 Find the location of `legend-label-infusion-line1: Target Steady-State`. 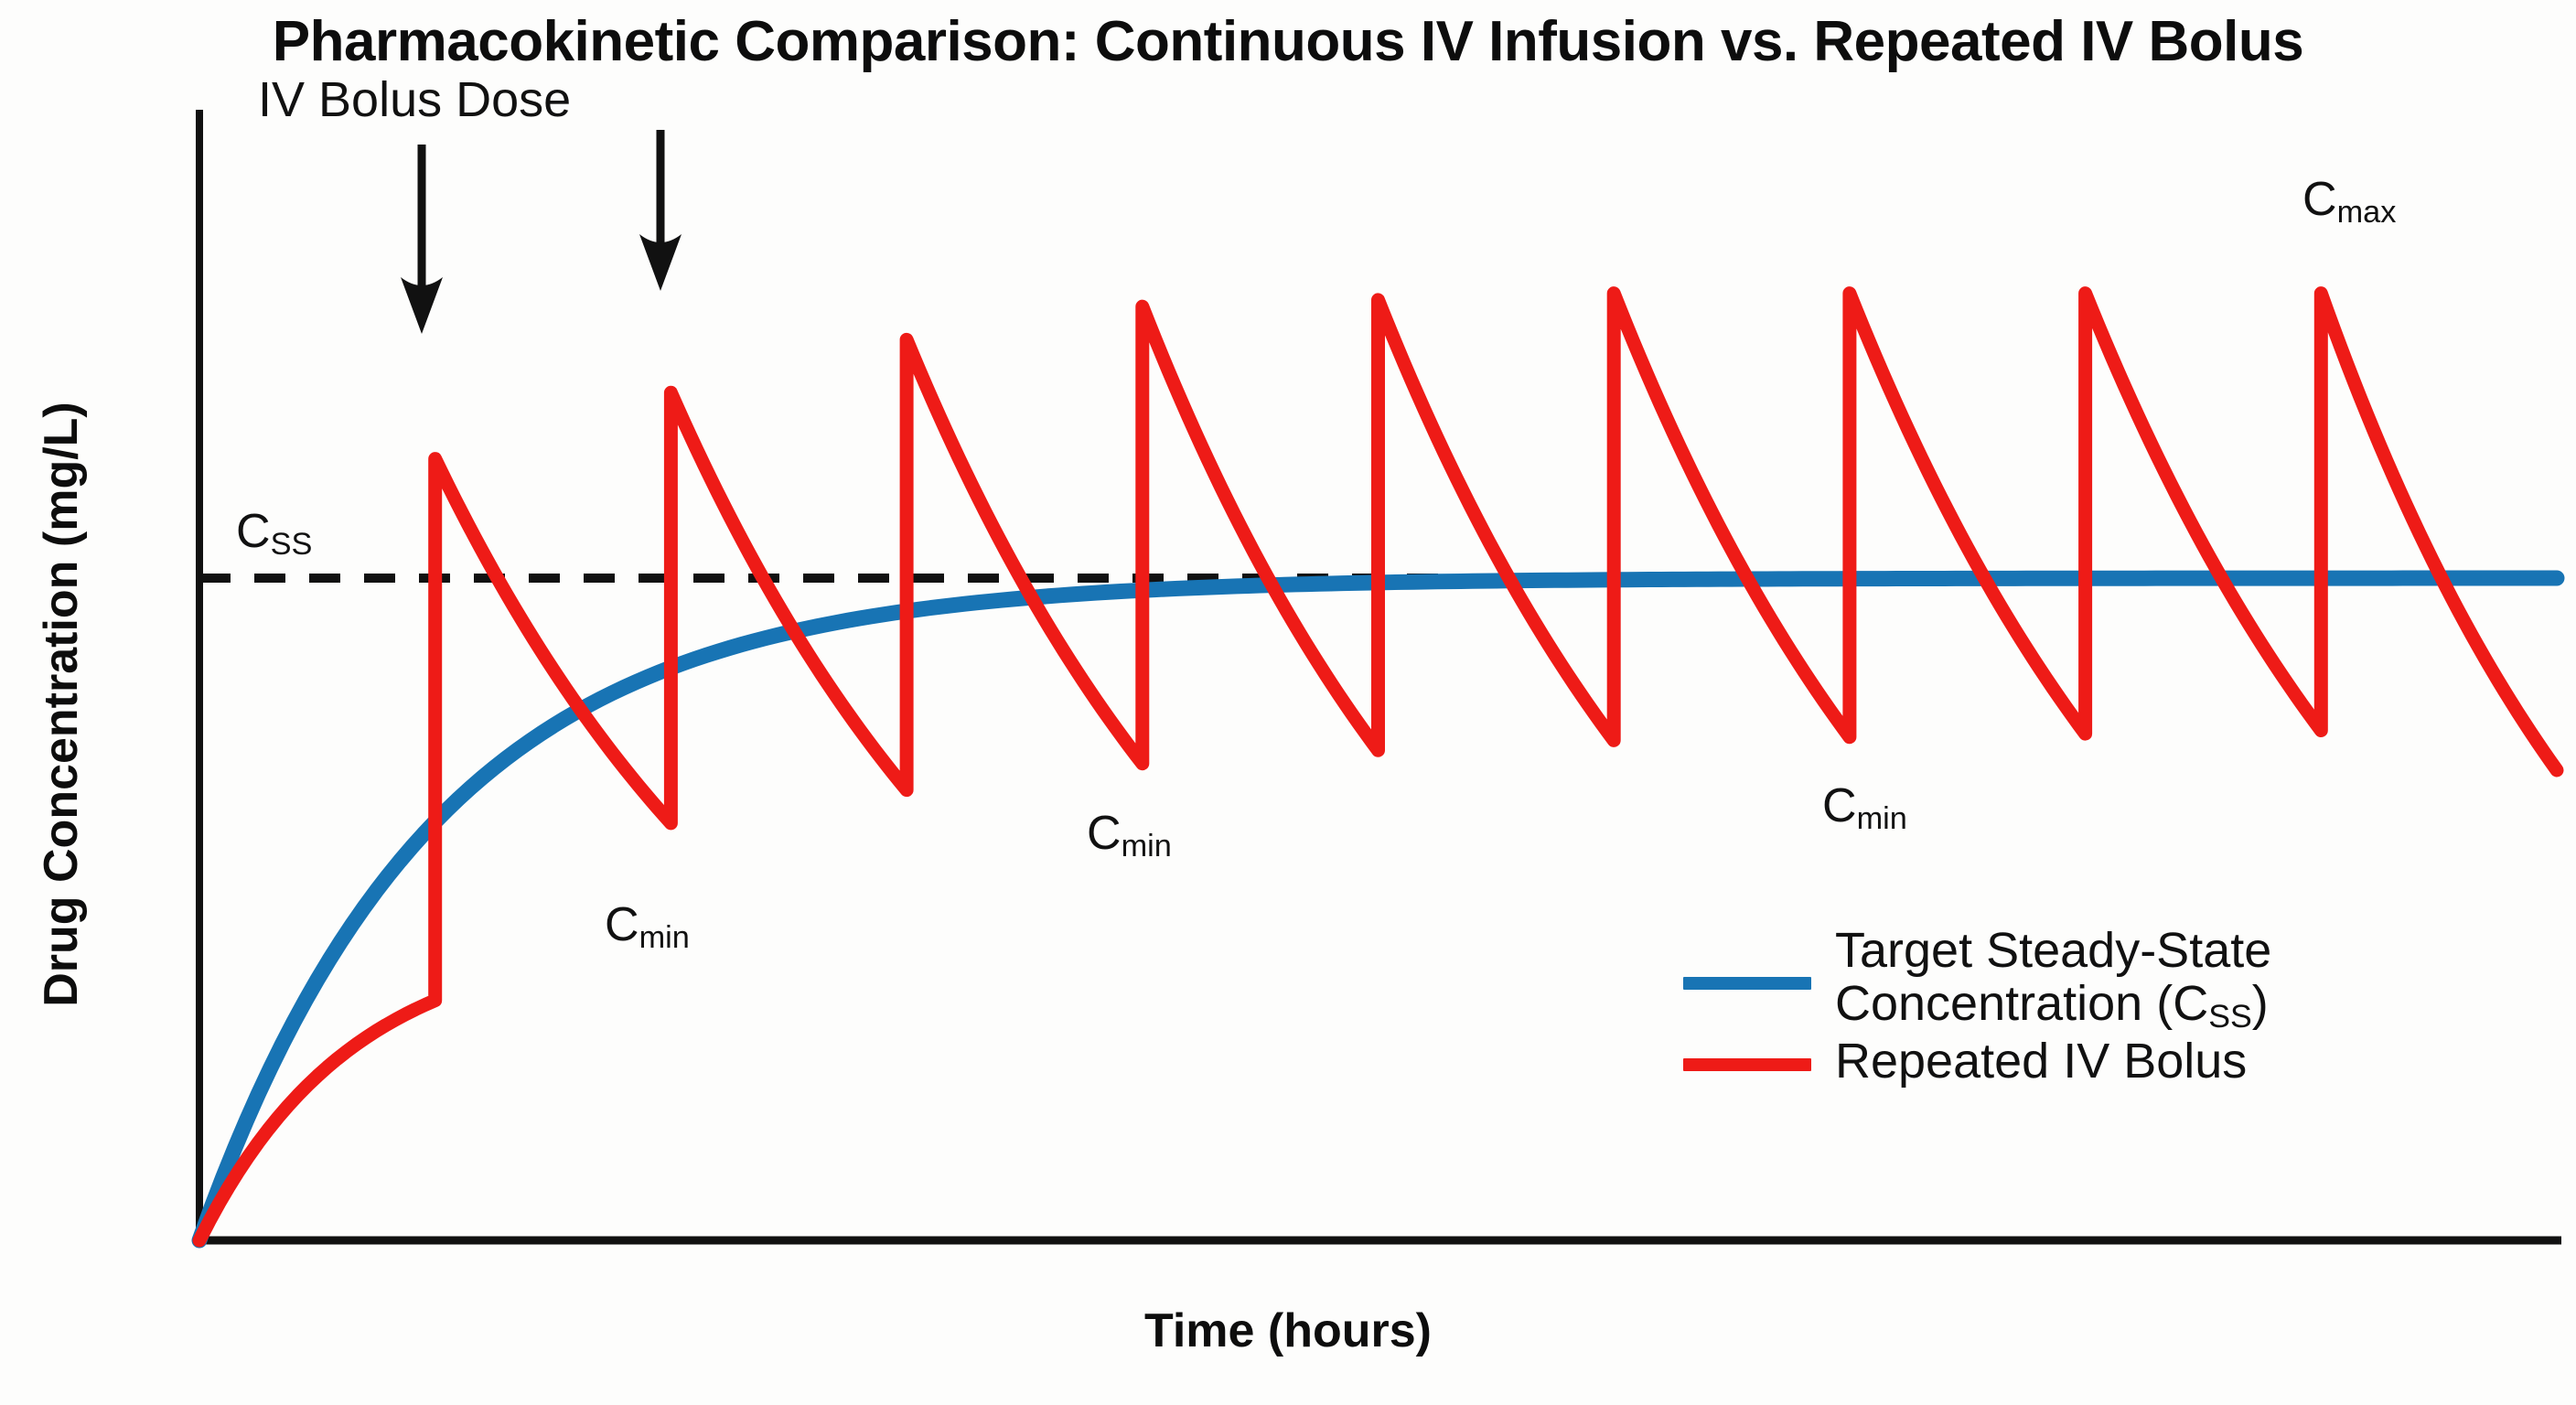

legend-label-infusion-line1: Target Steady-State is located at coordinates (2053, 951).